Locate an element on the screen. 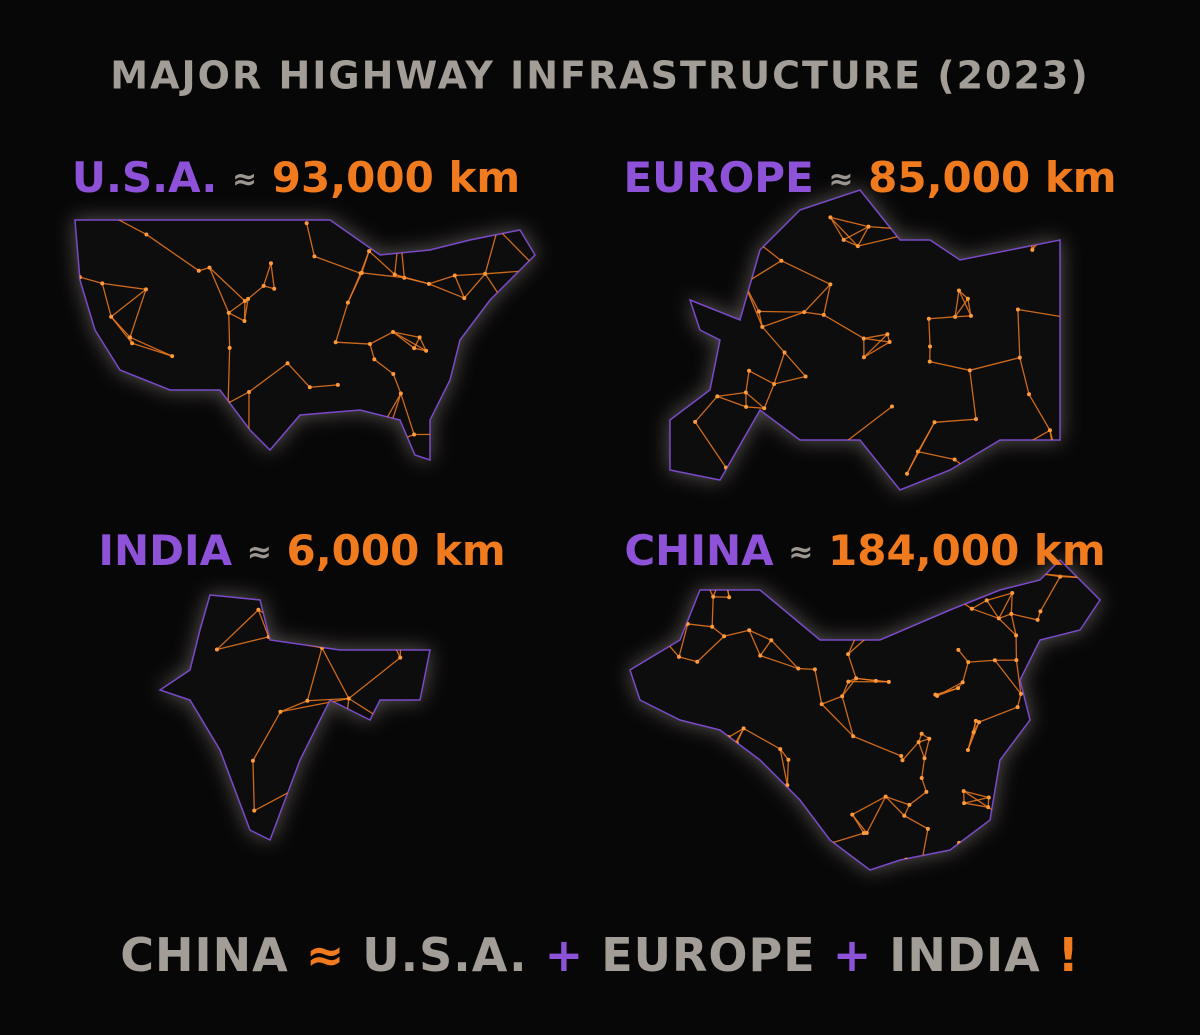 The width and height of the screenshot is (1200, 1035). footer-op: + is located at coordinates (565, 955).